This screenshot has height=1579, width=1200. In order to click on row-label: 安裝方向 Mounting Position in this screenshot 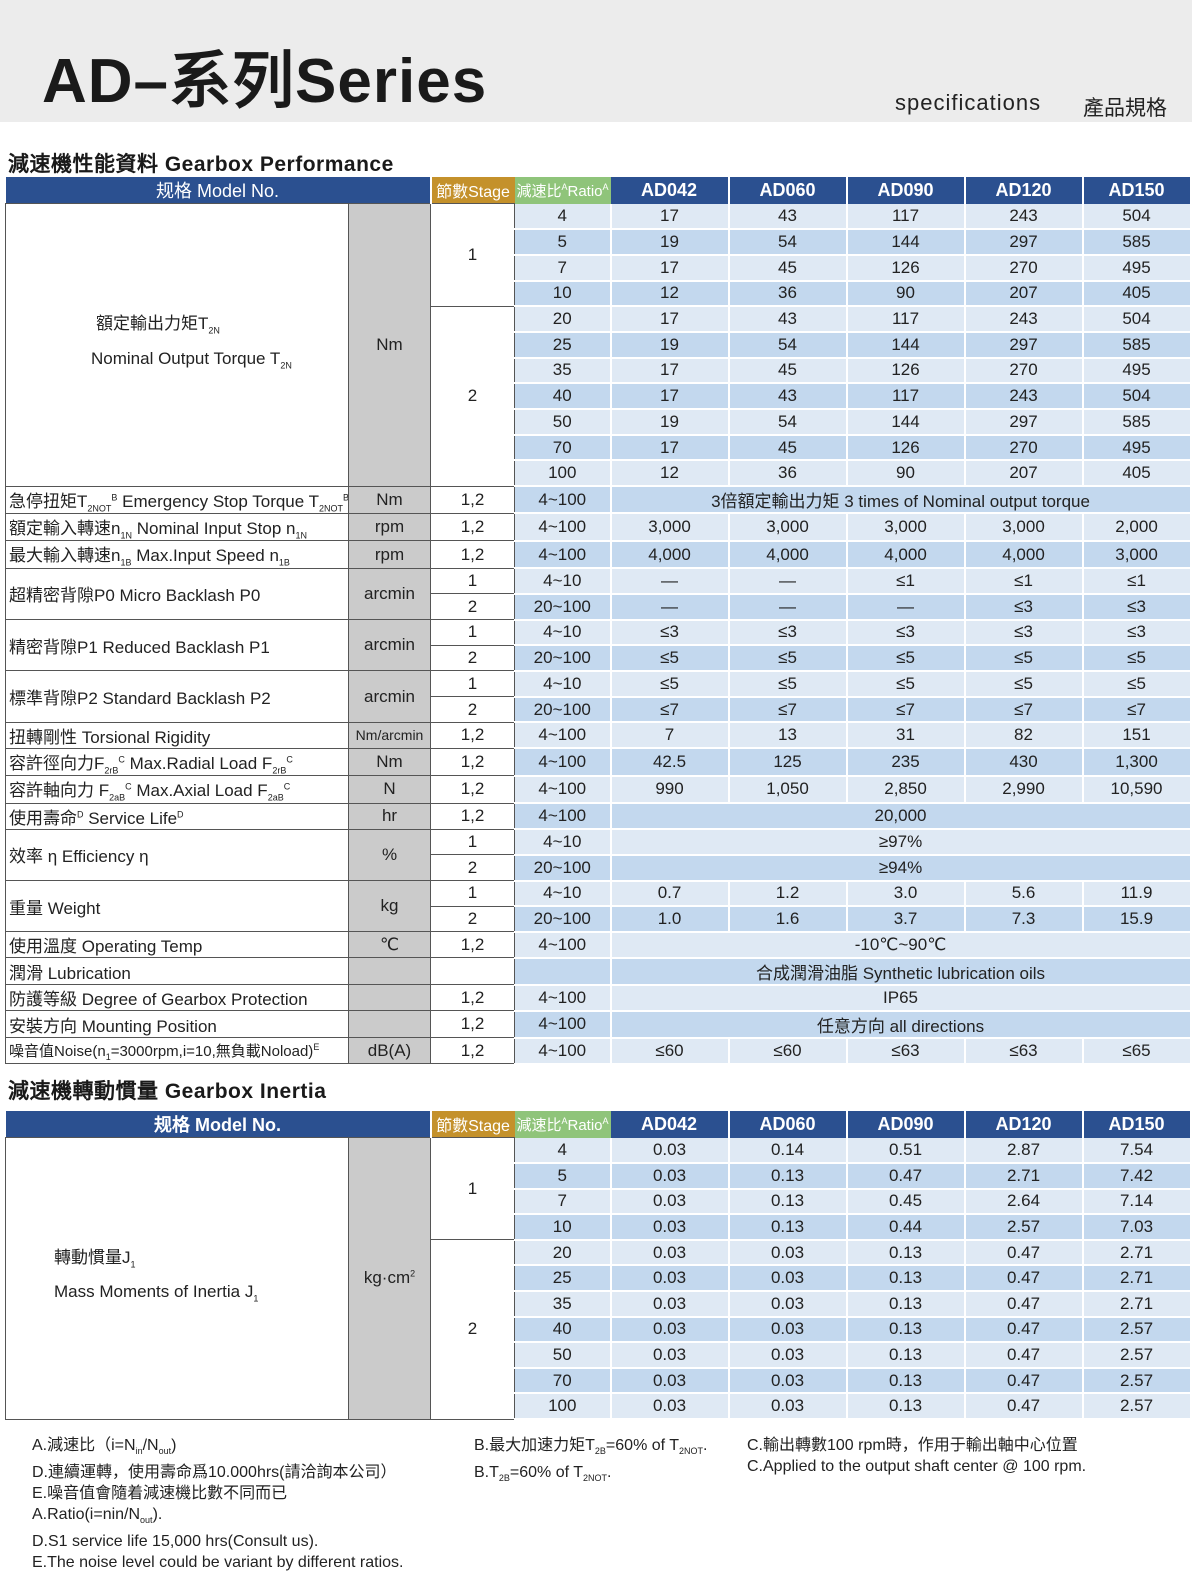, I will do `click(177, 1024)`.